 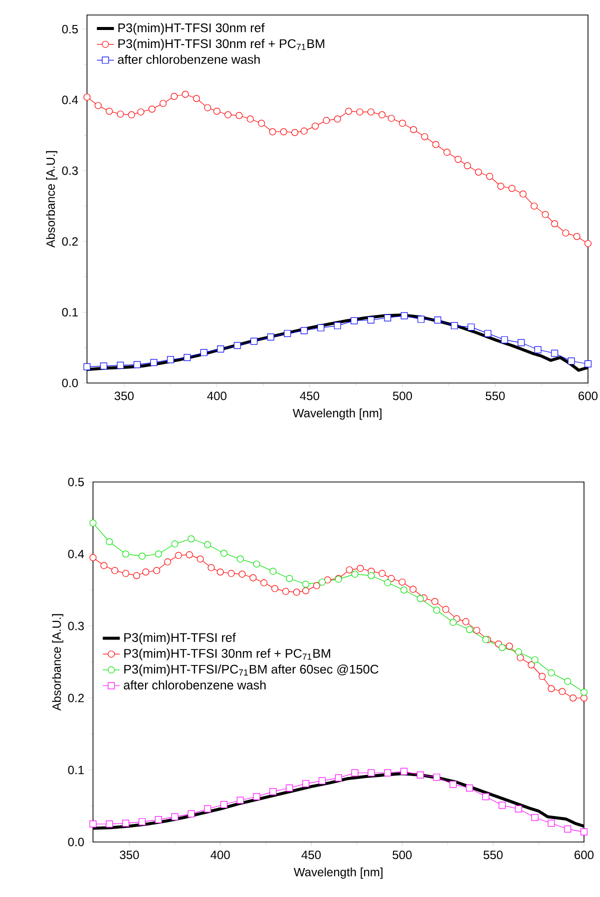 I want to click on y-tick-label: 0.5, so click(x=70, y=29).